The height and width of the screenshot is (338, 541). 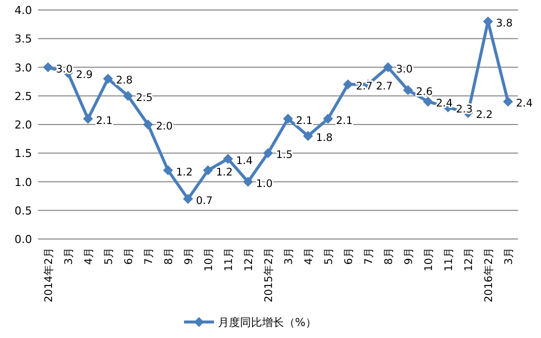 I want to click on data-label: 3.8, so click(x=504, y=23).